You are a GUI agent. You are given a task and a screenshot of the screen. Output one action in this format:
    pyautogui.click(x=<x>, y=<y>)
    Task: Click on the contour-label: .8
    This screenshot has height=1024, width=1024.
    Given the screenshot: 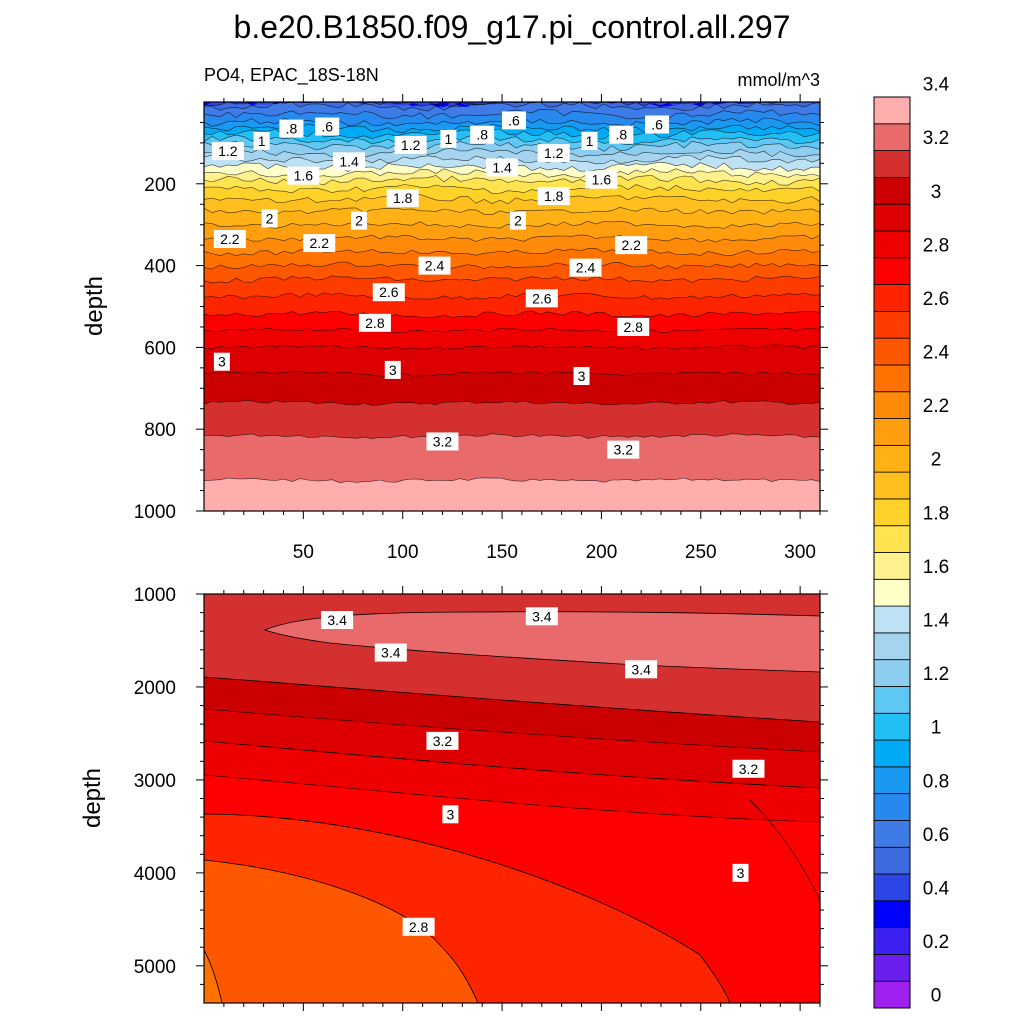 What is the action you would take?
    pyautogui.click(x=482, y=134)
    